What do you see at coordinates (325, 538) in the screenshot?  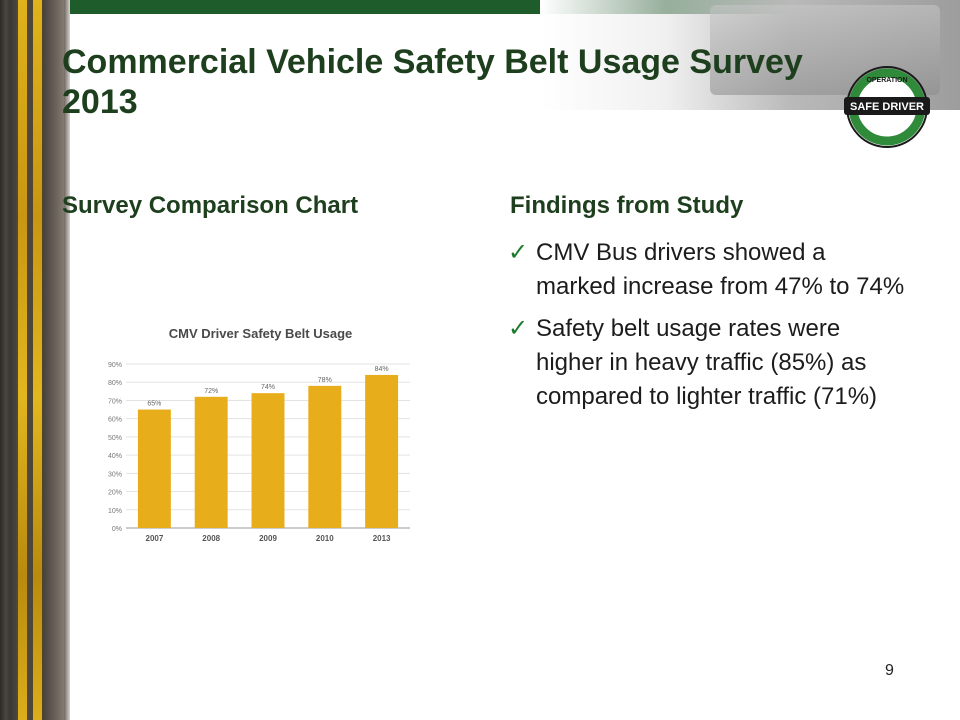 I see `x-tick-label: 2010` at bounding box center [325, 538].